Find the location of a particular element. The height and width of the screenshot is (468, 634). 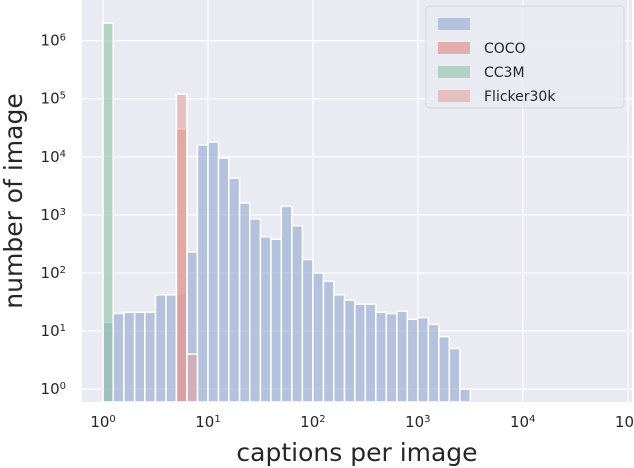

y-tick-label: 106 is located at coordinates (53, 41).